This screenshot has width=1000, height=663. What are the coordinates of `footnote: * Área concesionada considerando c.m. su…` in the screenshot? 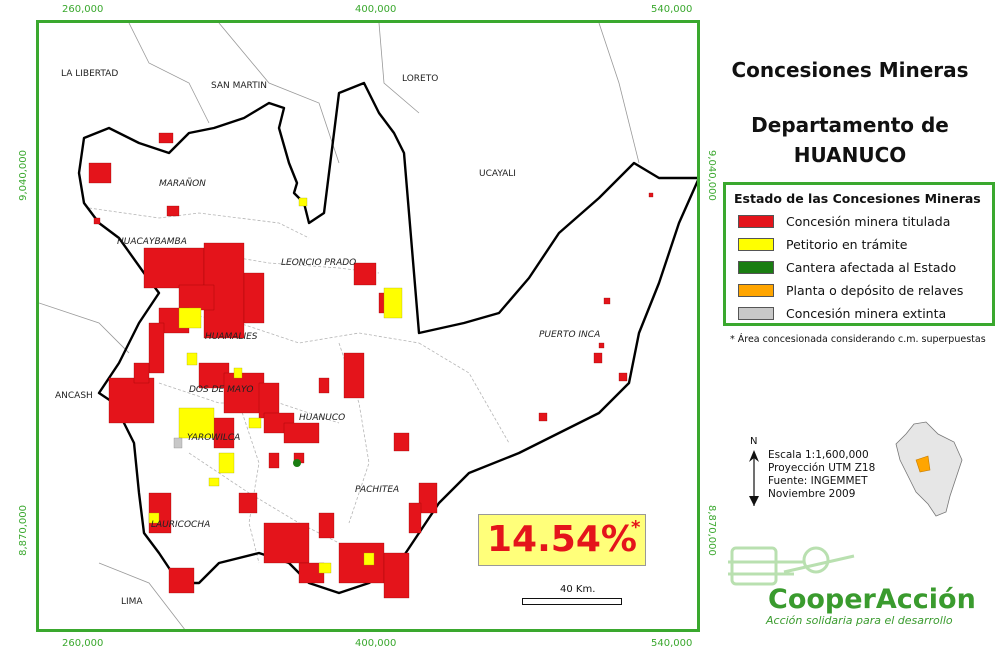 It's located at (858, 339).